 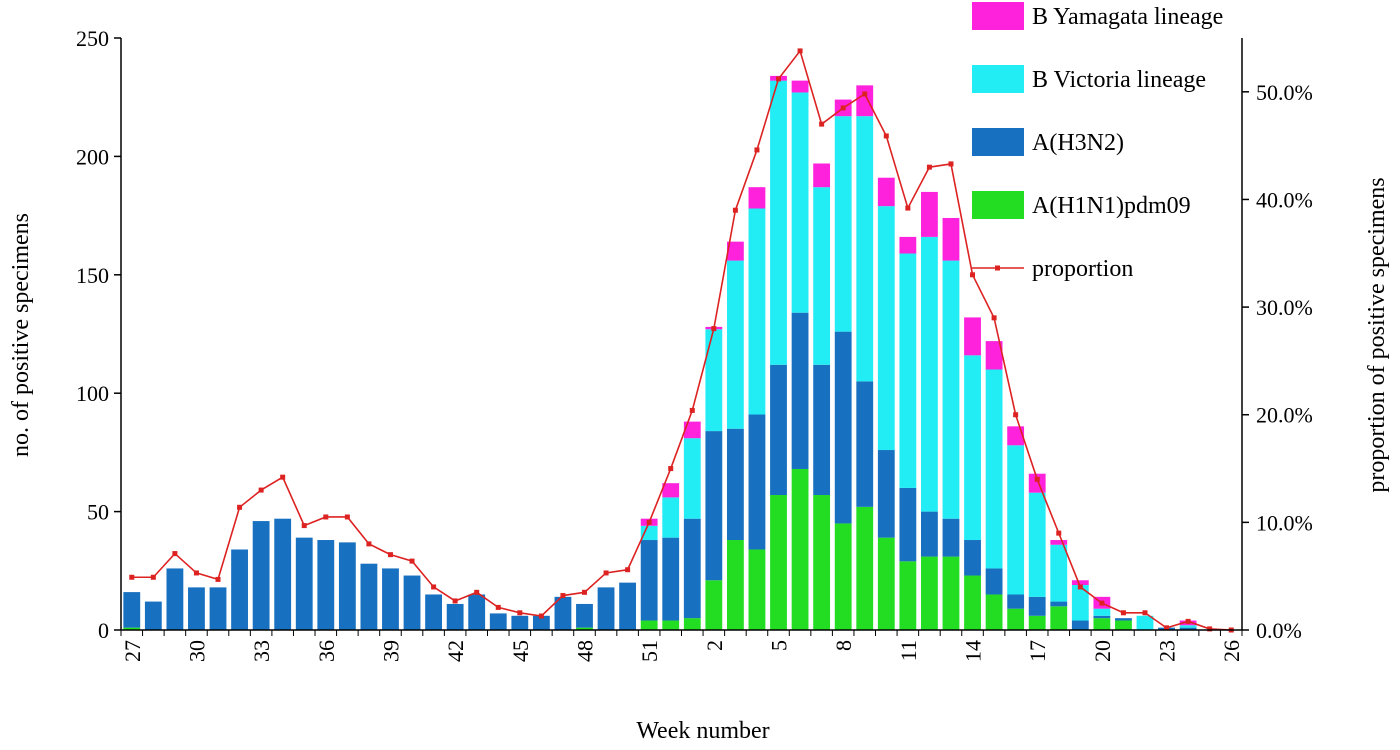 I want to click on bar-segment-a-h3n2--week-5, so click(x=778, y=430).